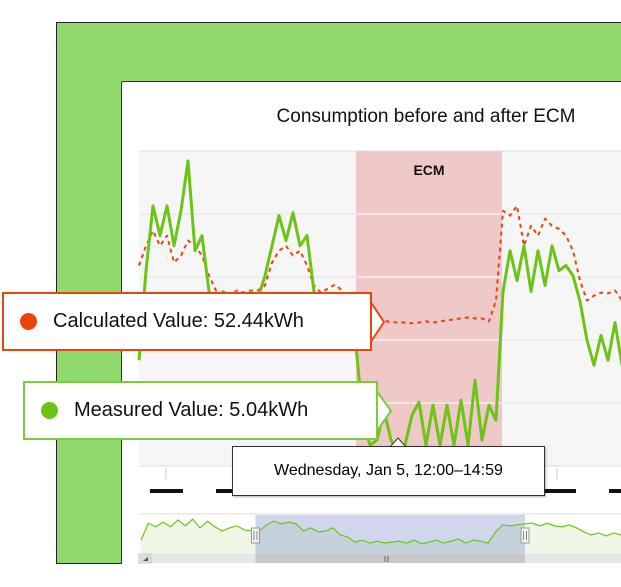 This screenshot has width=621, height=587. What do you see at coordinates (255, 535) in the screenshot?
I see `navigator-left-handle` at bounding box center [255, 535].